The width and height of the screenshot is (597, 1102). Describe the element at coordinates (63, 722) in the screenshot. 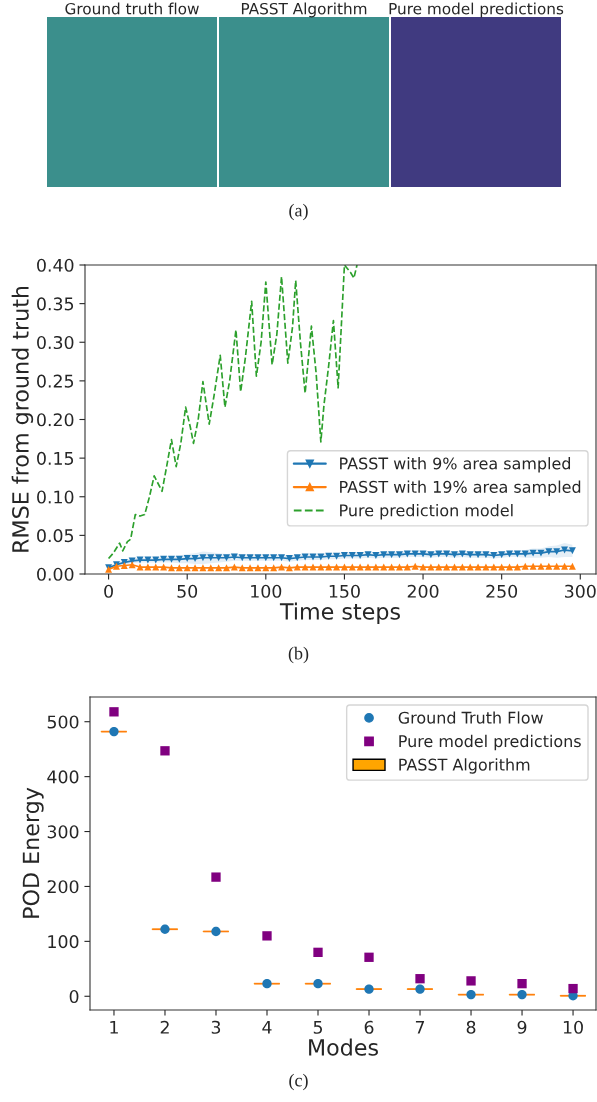

I see `y-tick-label: 500` at that location.